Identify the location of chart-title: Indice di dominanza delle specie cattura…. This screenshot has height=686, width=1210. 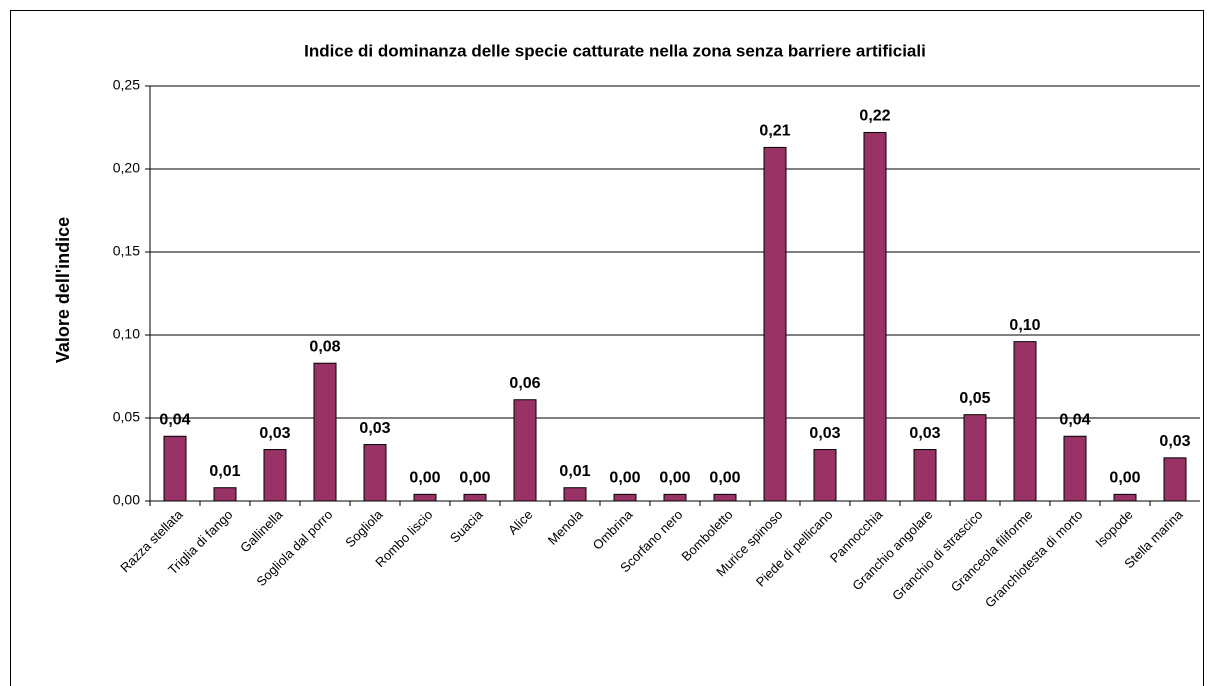
(615, 50).